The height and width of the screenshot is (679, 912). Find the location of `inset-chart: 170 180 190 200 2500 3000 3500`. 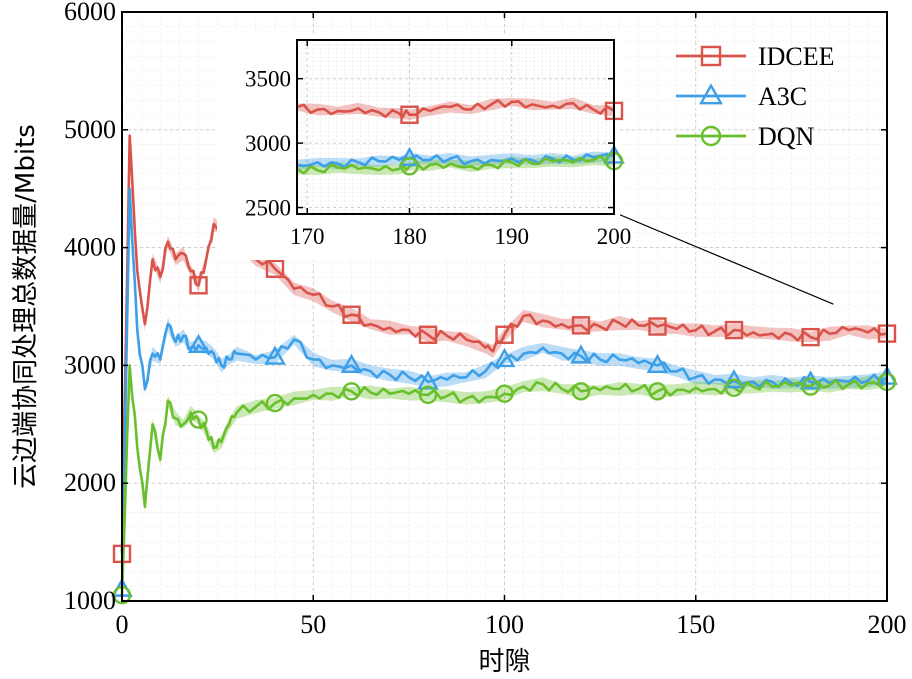

inset-chart: 170 180 190 200 2500 3000 3500 is located at coordinates (424, 148).